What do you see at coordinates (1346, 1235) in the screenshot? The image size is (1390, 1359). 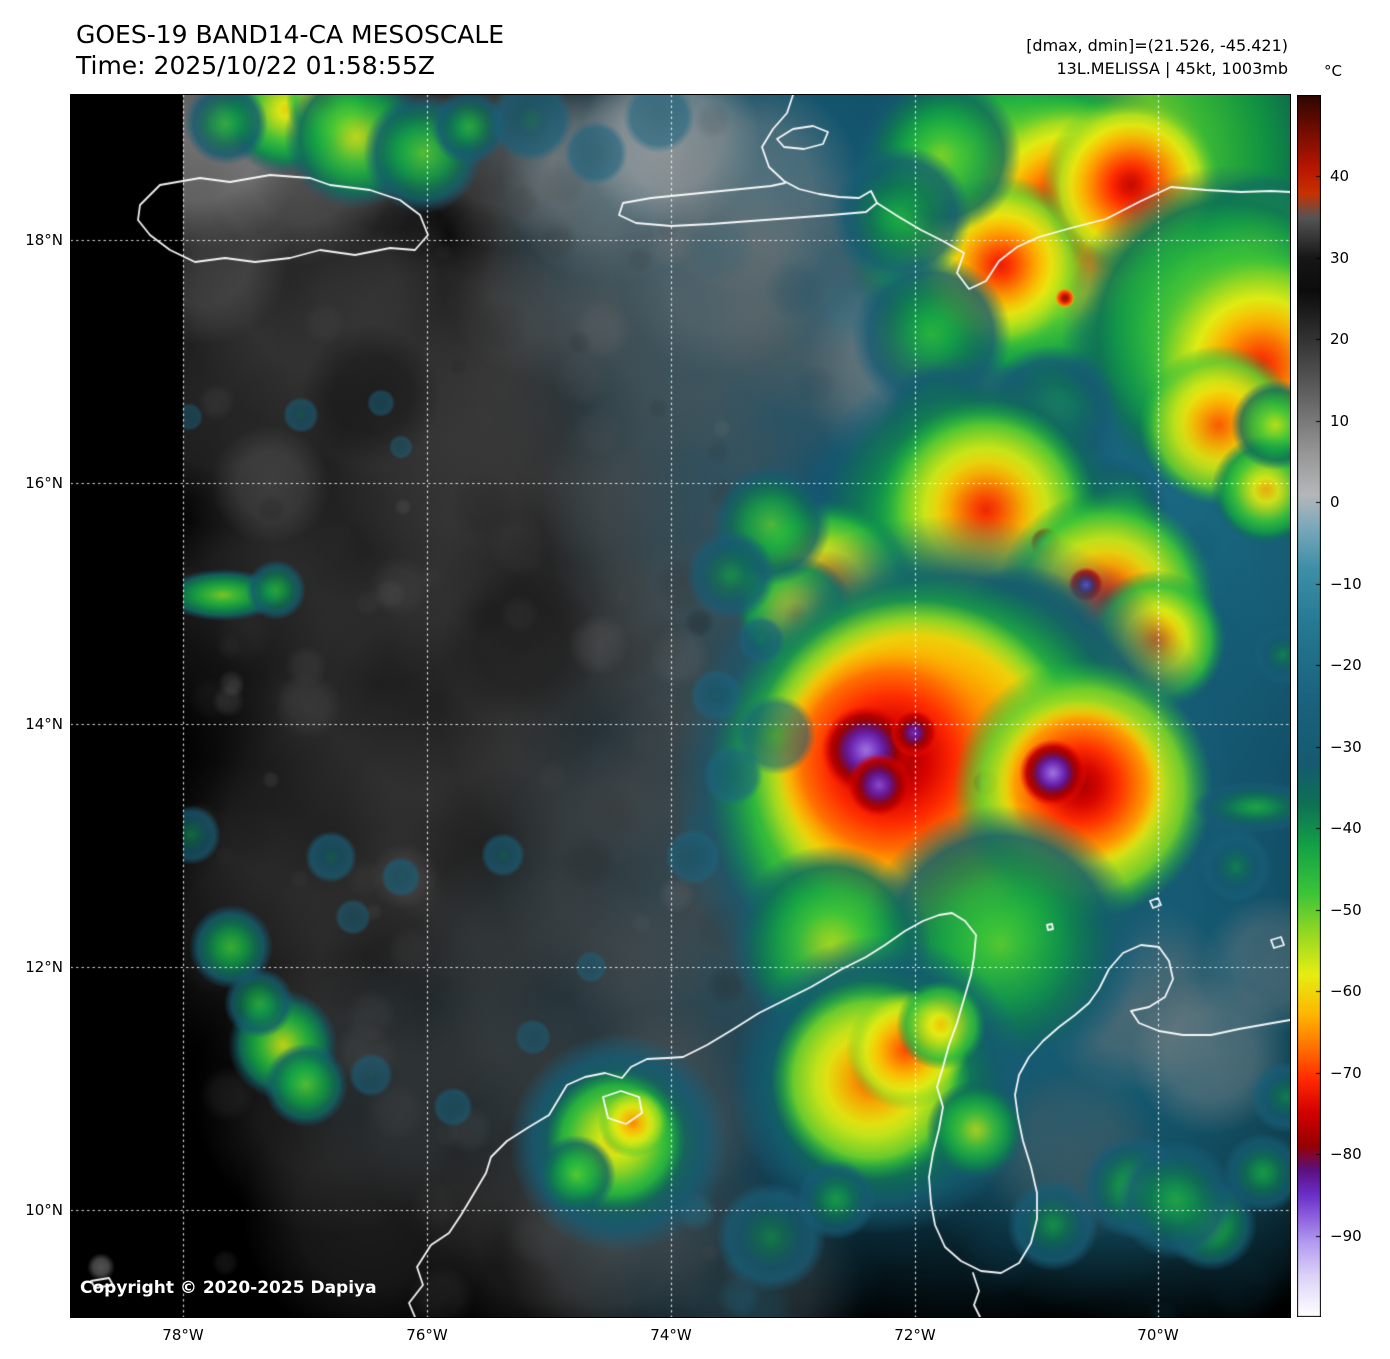 I see `colorbar-tick-label: −90` at bounding box center [1346, 1235].